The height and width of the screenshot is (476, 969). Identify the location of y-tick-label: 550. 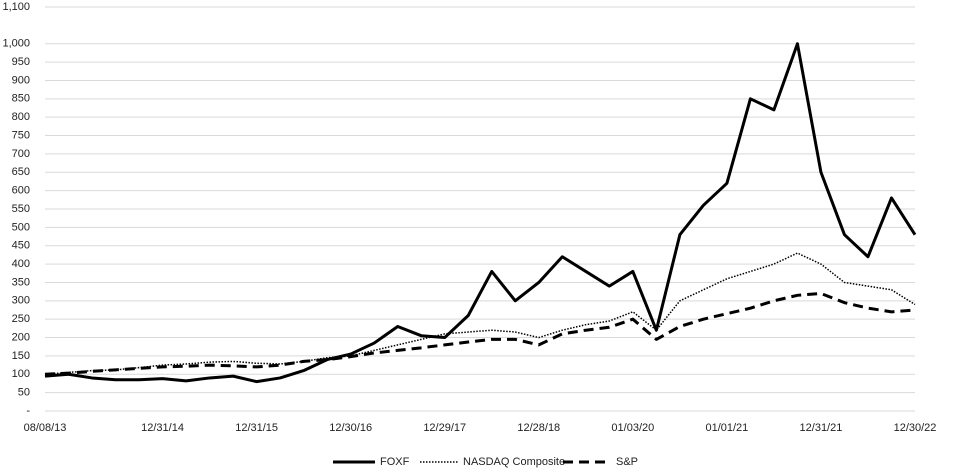
(21, 209).